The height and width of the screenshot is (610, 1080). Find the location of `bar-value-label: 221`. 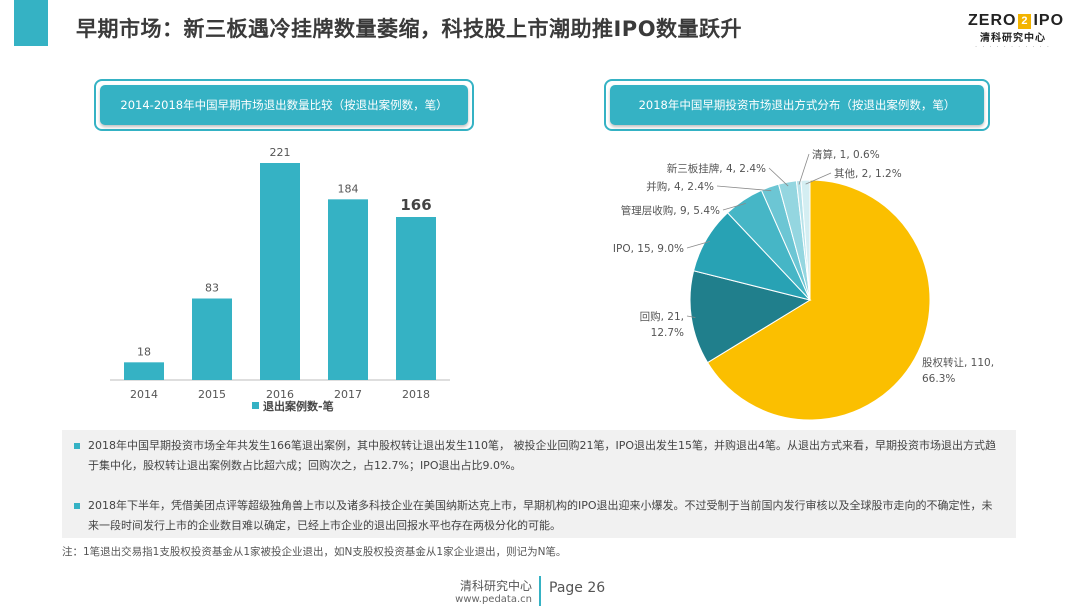

bar-value-label: 221 is located at coordinates (280, 152).